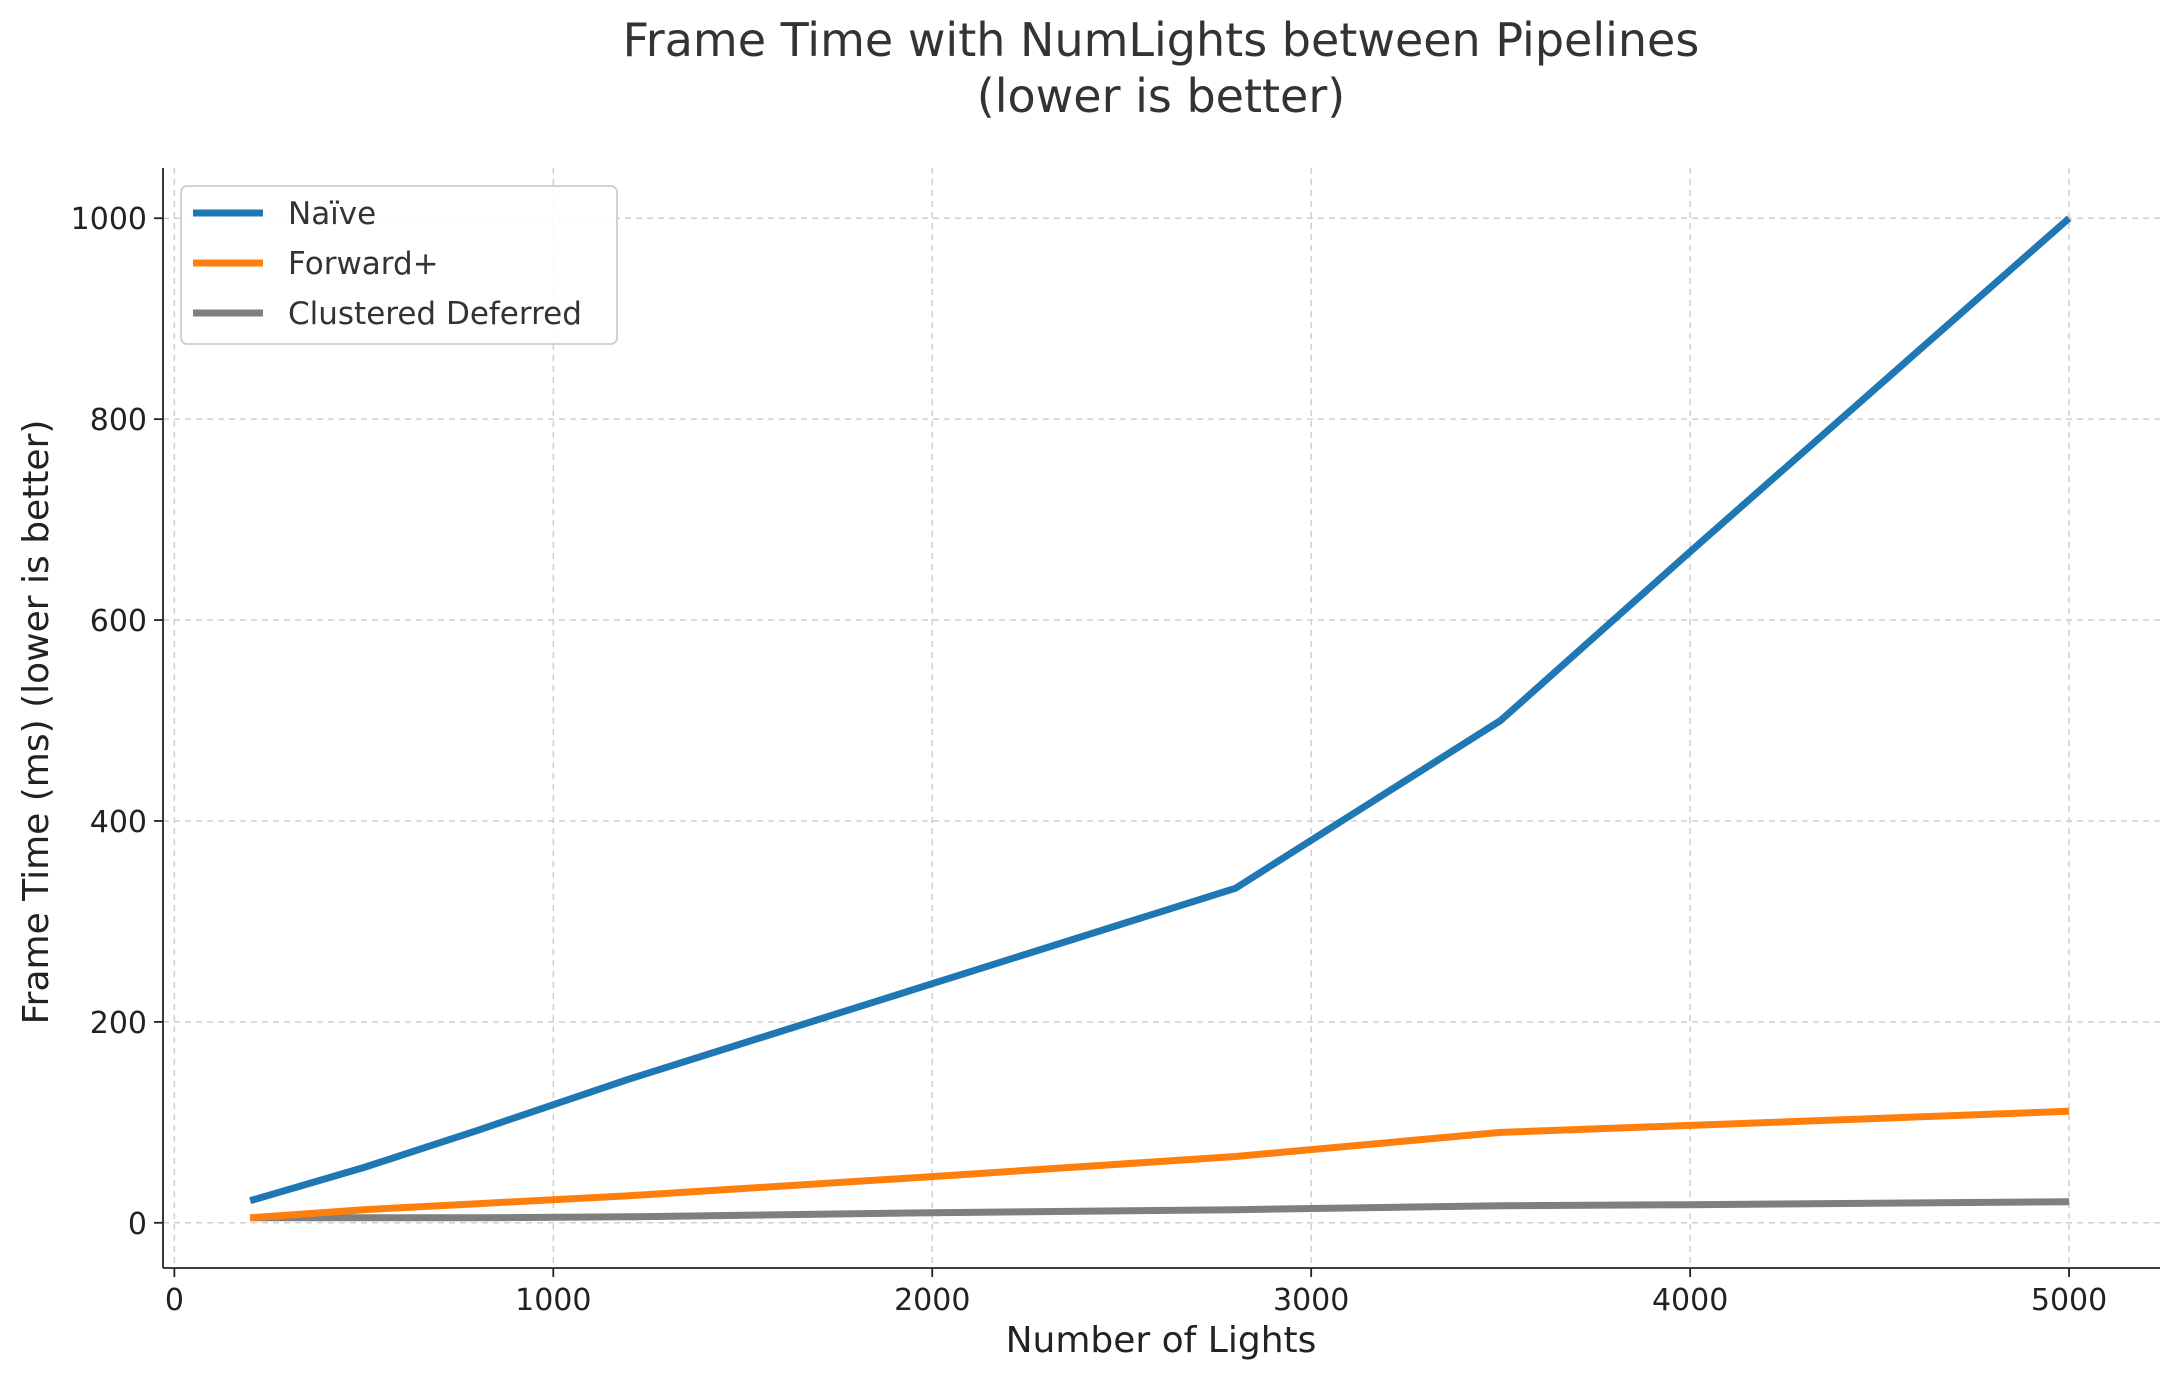  Describe the element at coordinates (118, 621) in the screenshot. I see `y-tick-label: 600` at that location.